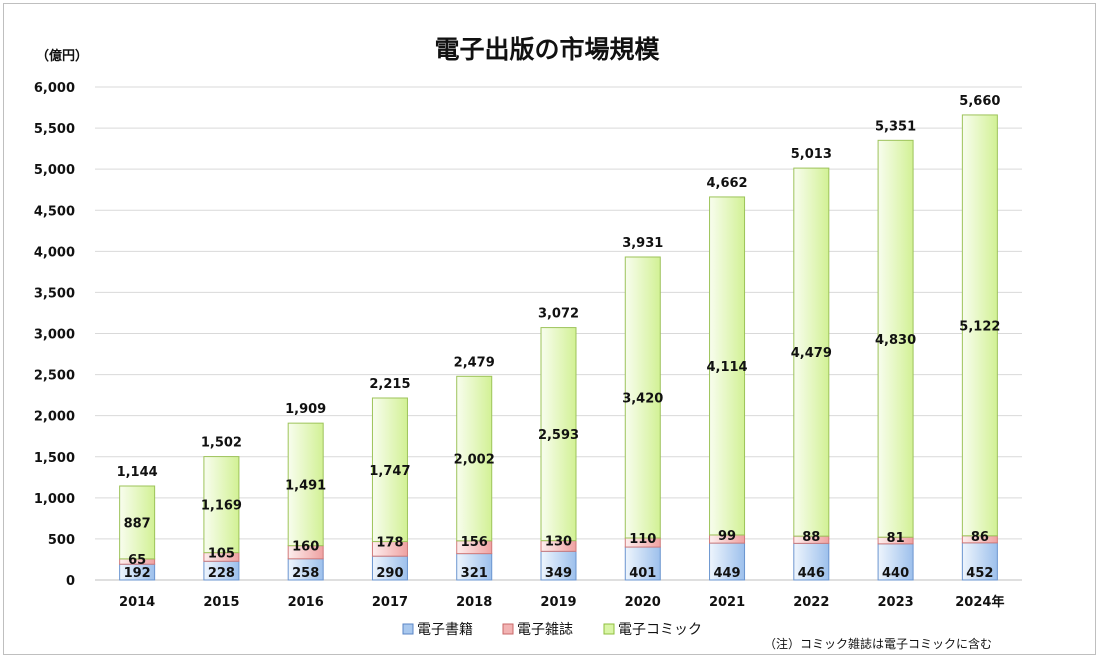  I want to click on total-label: 1,909, so click(305, 409).